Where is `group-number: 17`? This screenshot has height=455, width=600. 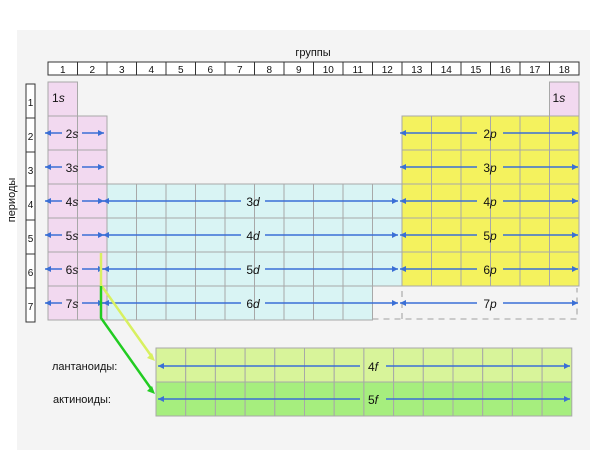 group-number: 17 is located at coordinates (535, 70).